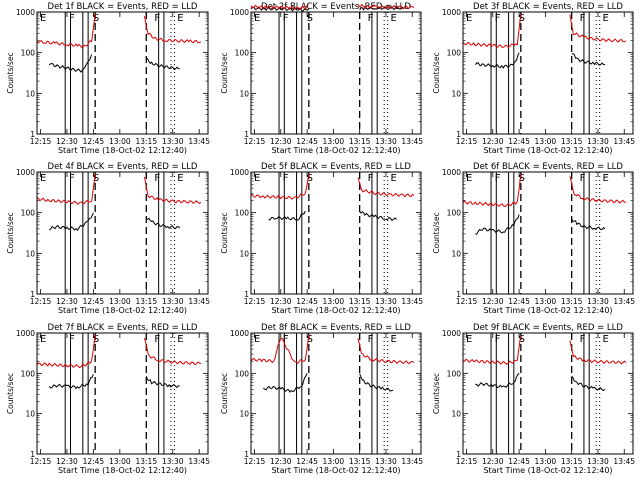 The height and width of the screenshot is (480, 640). Describe the element at coordinates (199, 461) in the screenshot. I see `x-tick-label: 13:45` at that location.